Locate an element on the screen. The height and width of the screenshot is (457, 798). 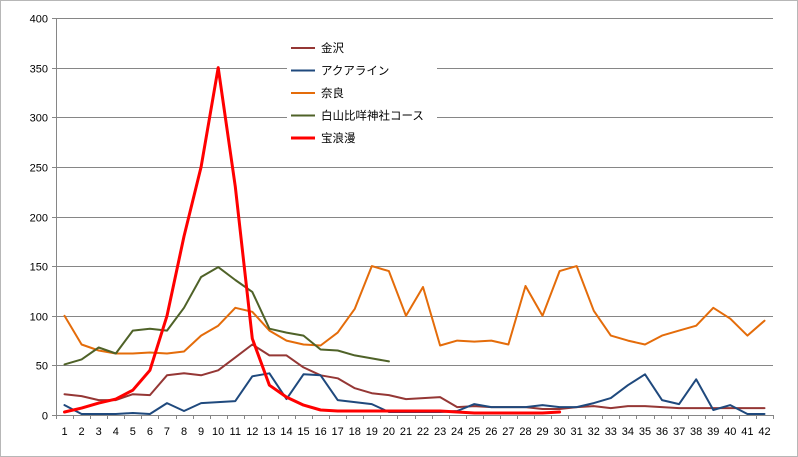
x-tick-label: 20 is located at coordinates (389, 432).